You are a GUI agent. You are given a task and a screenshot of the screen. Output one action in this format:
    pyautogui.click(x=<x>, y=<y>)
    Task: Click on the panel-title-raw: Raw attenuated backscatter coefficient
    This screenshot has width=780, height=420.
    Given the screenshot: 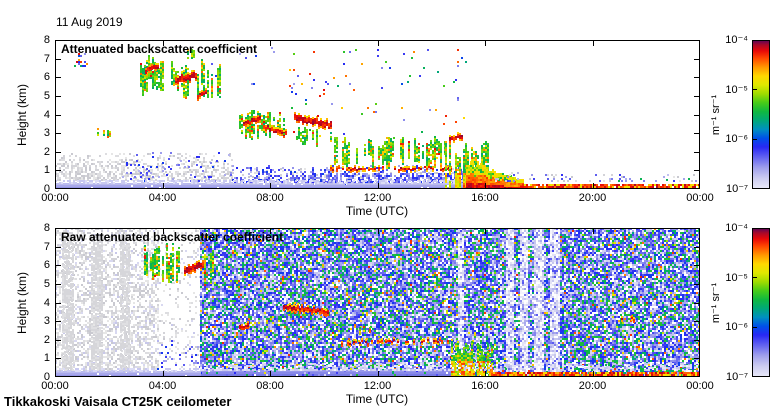 What is the action you would take?
    pyautogui.click(x=172, y=237)
    